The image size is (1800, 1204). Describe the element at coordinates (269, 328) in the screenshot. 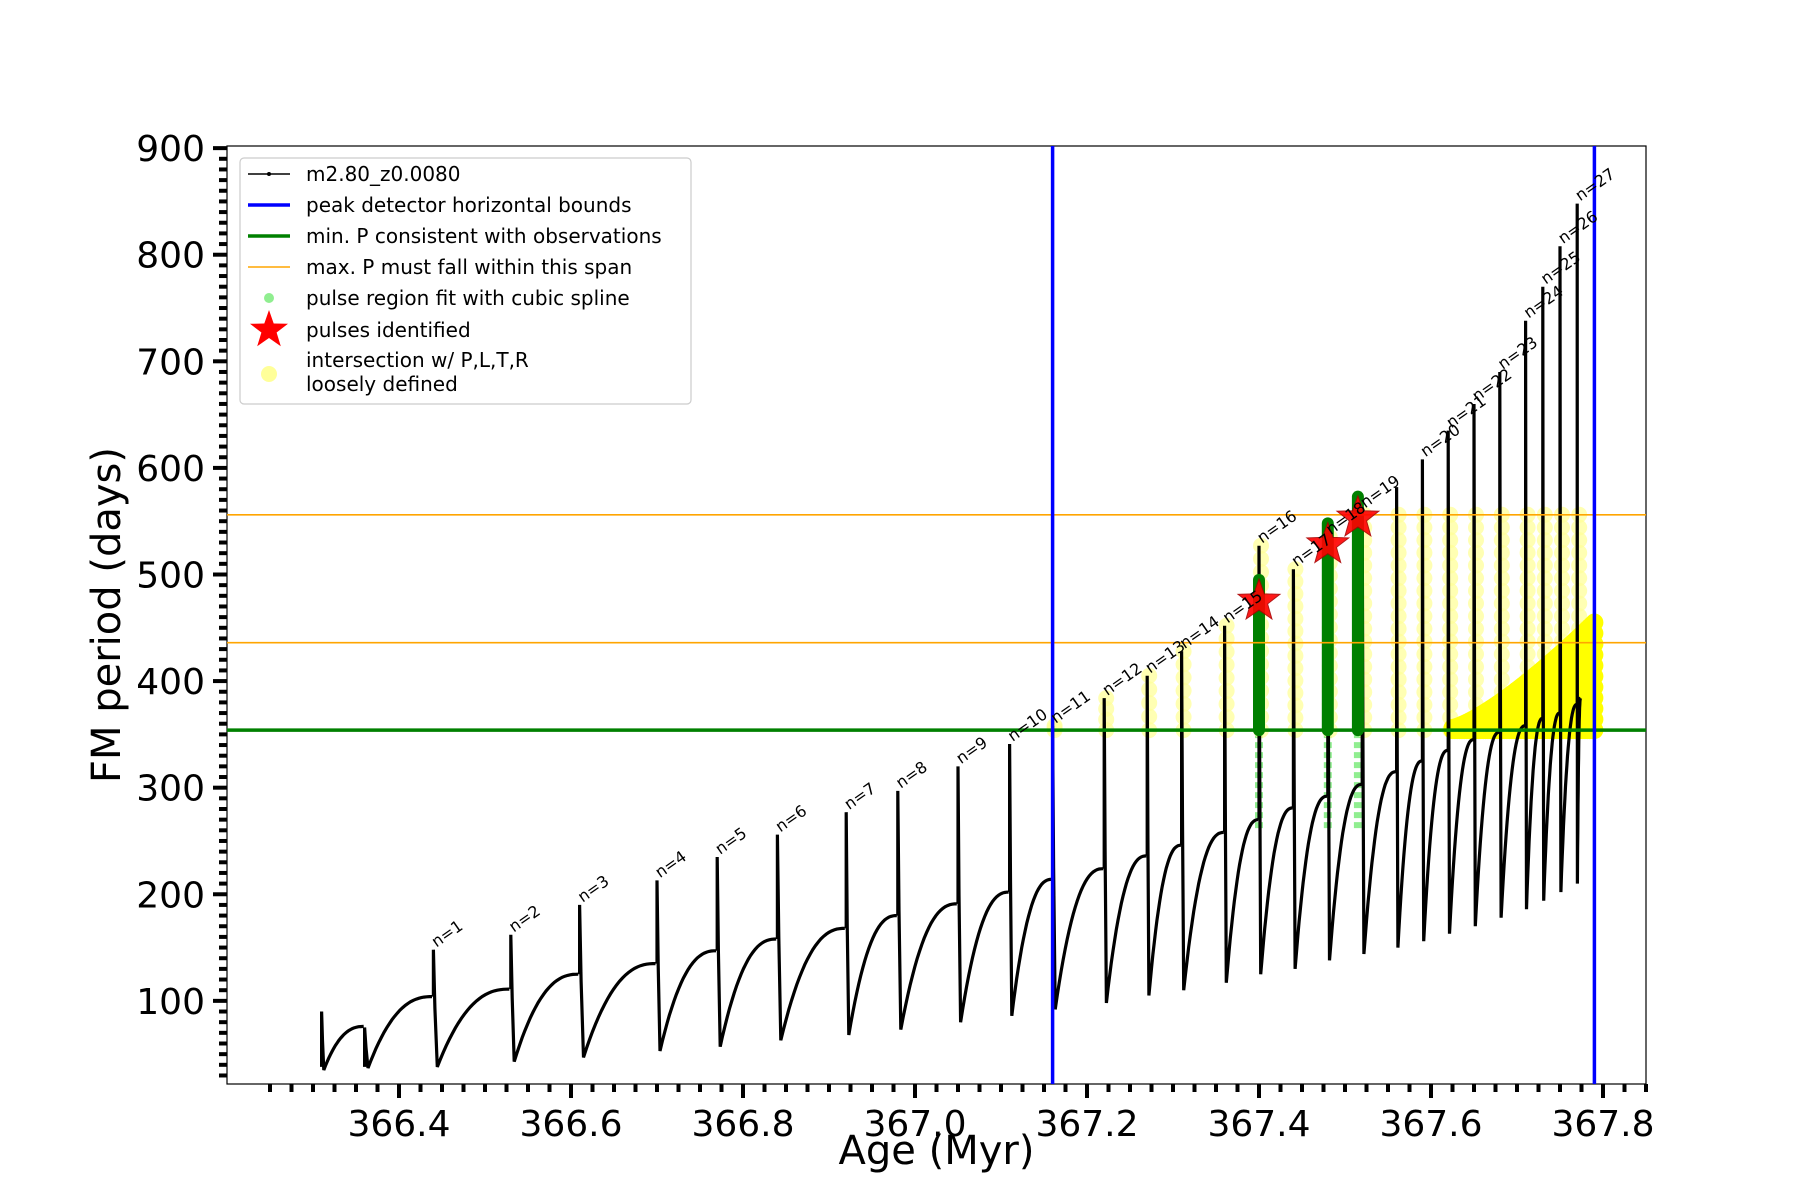

I see `legend-icon-star` at that location.